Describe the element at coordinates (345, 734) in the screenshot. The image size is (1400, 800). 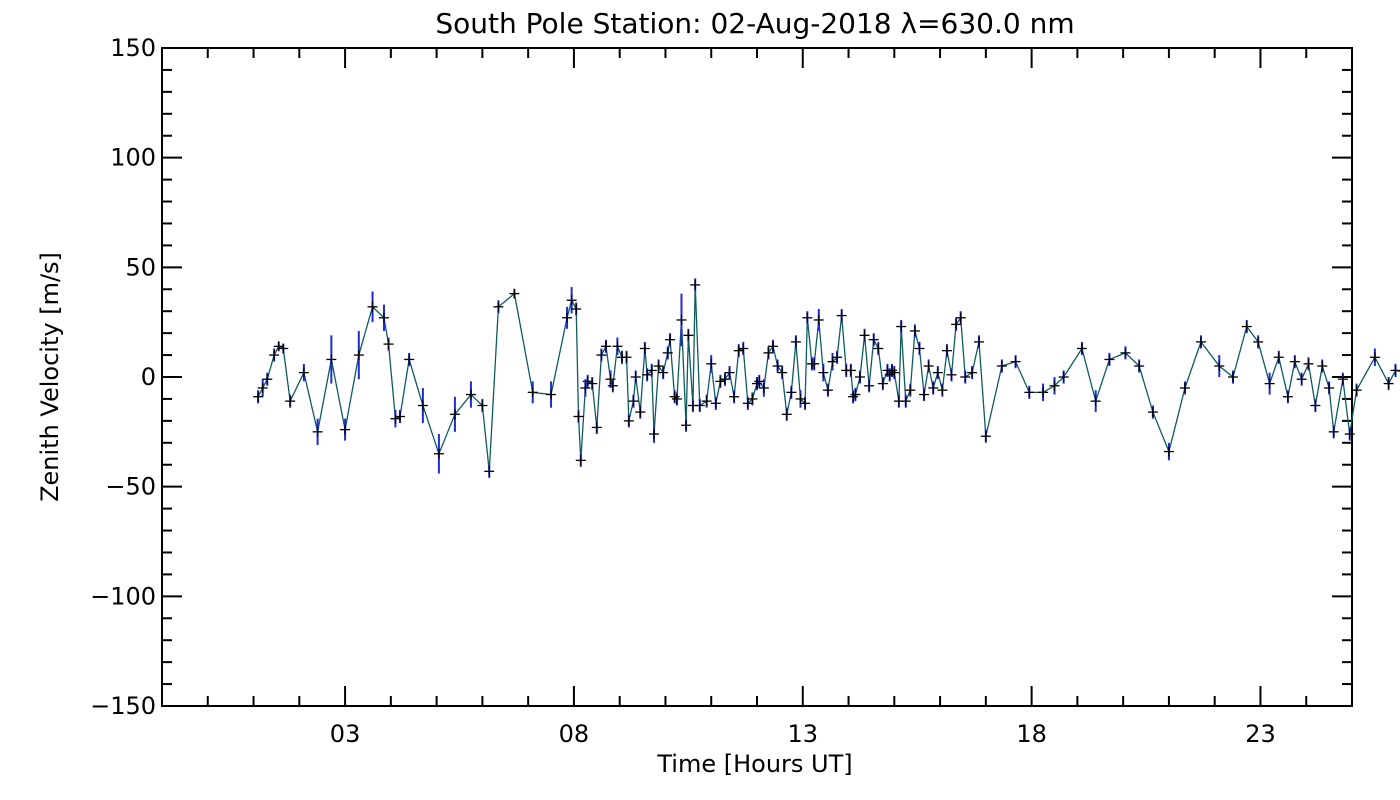
I see `x-tick-label: 03` at that location.